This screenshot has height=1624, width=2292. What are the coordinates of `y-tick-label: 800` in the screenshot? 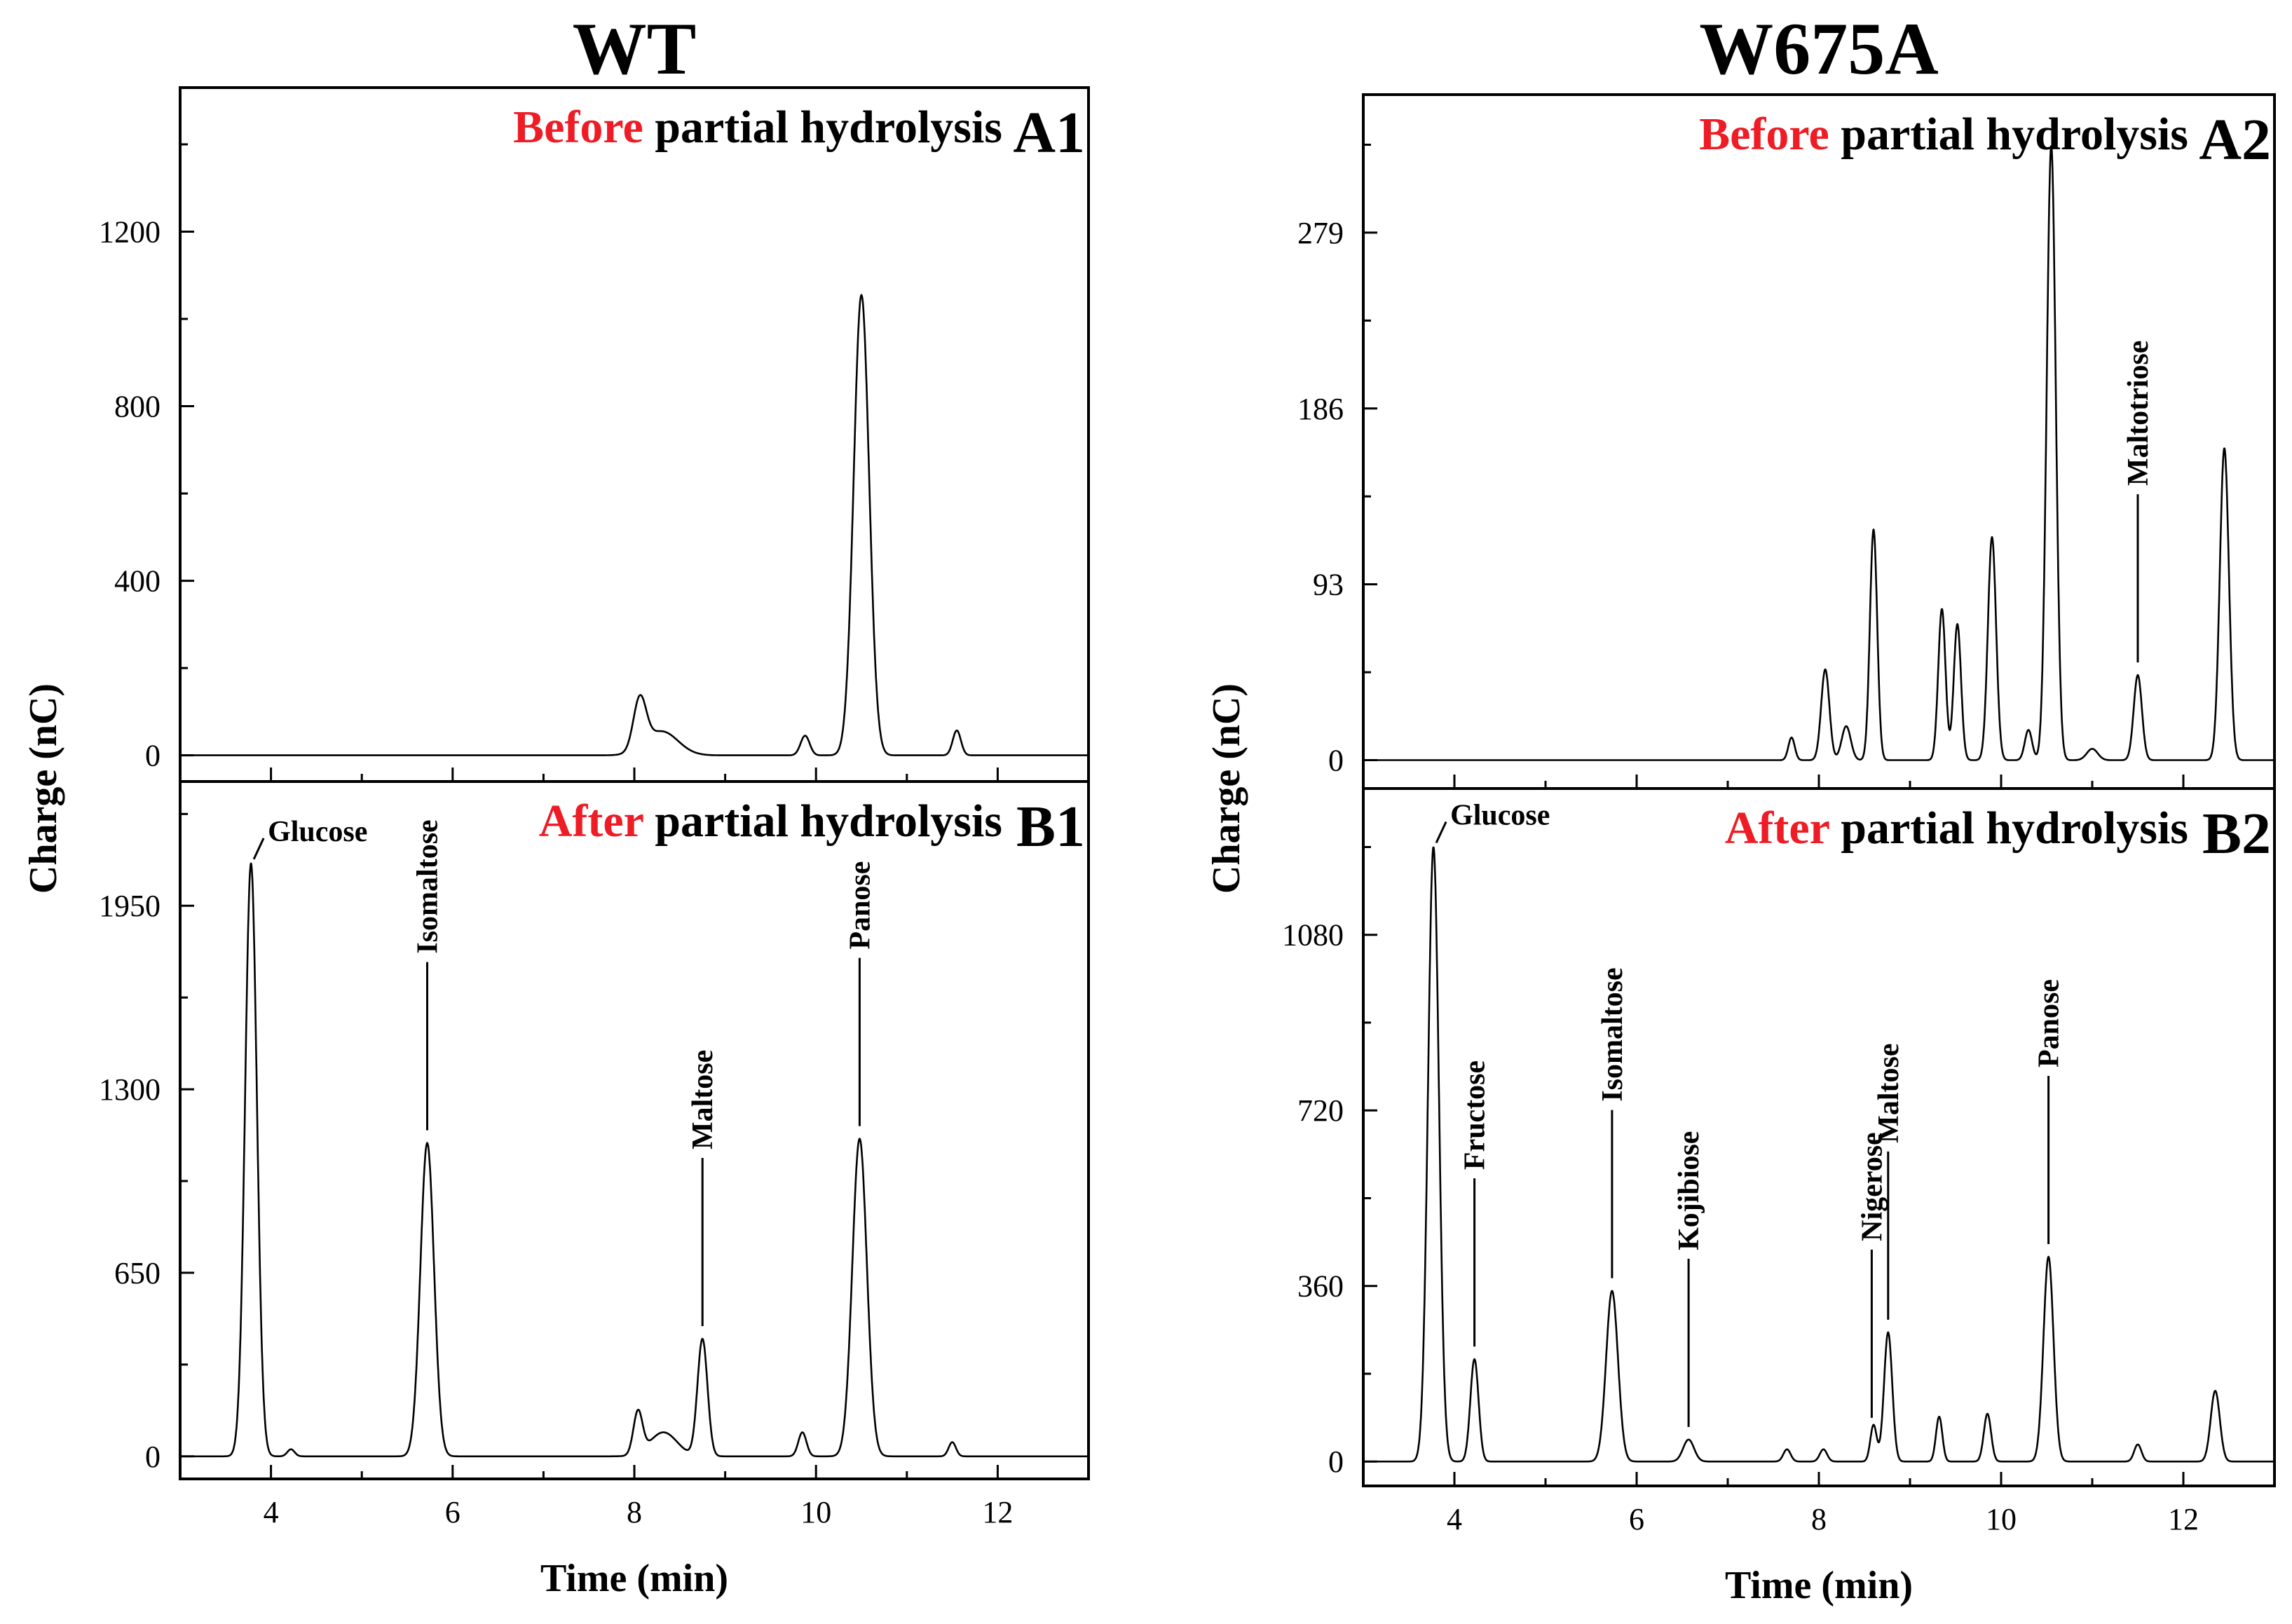 It's located at (138, 407).